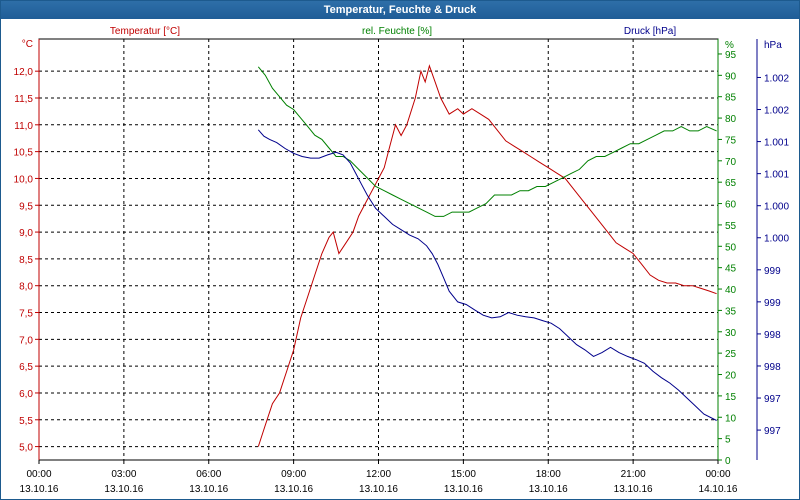 This screenshot has width=800, height=500. Describe the element at coordinates (293, 474) in the screenshot. I see `x-tick-time-label: 09:00` at that location.